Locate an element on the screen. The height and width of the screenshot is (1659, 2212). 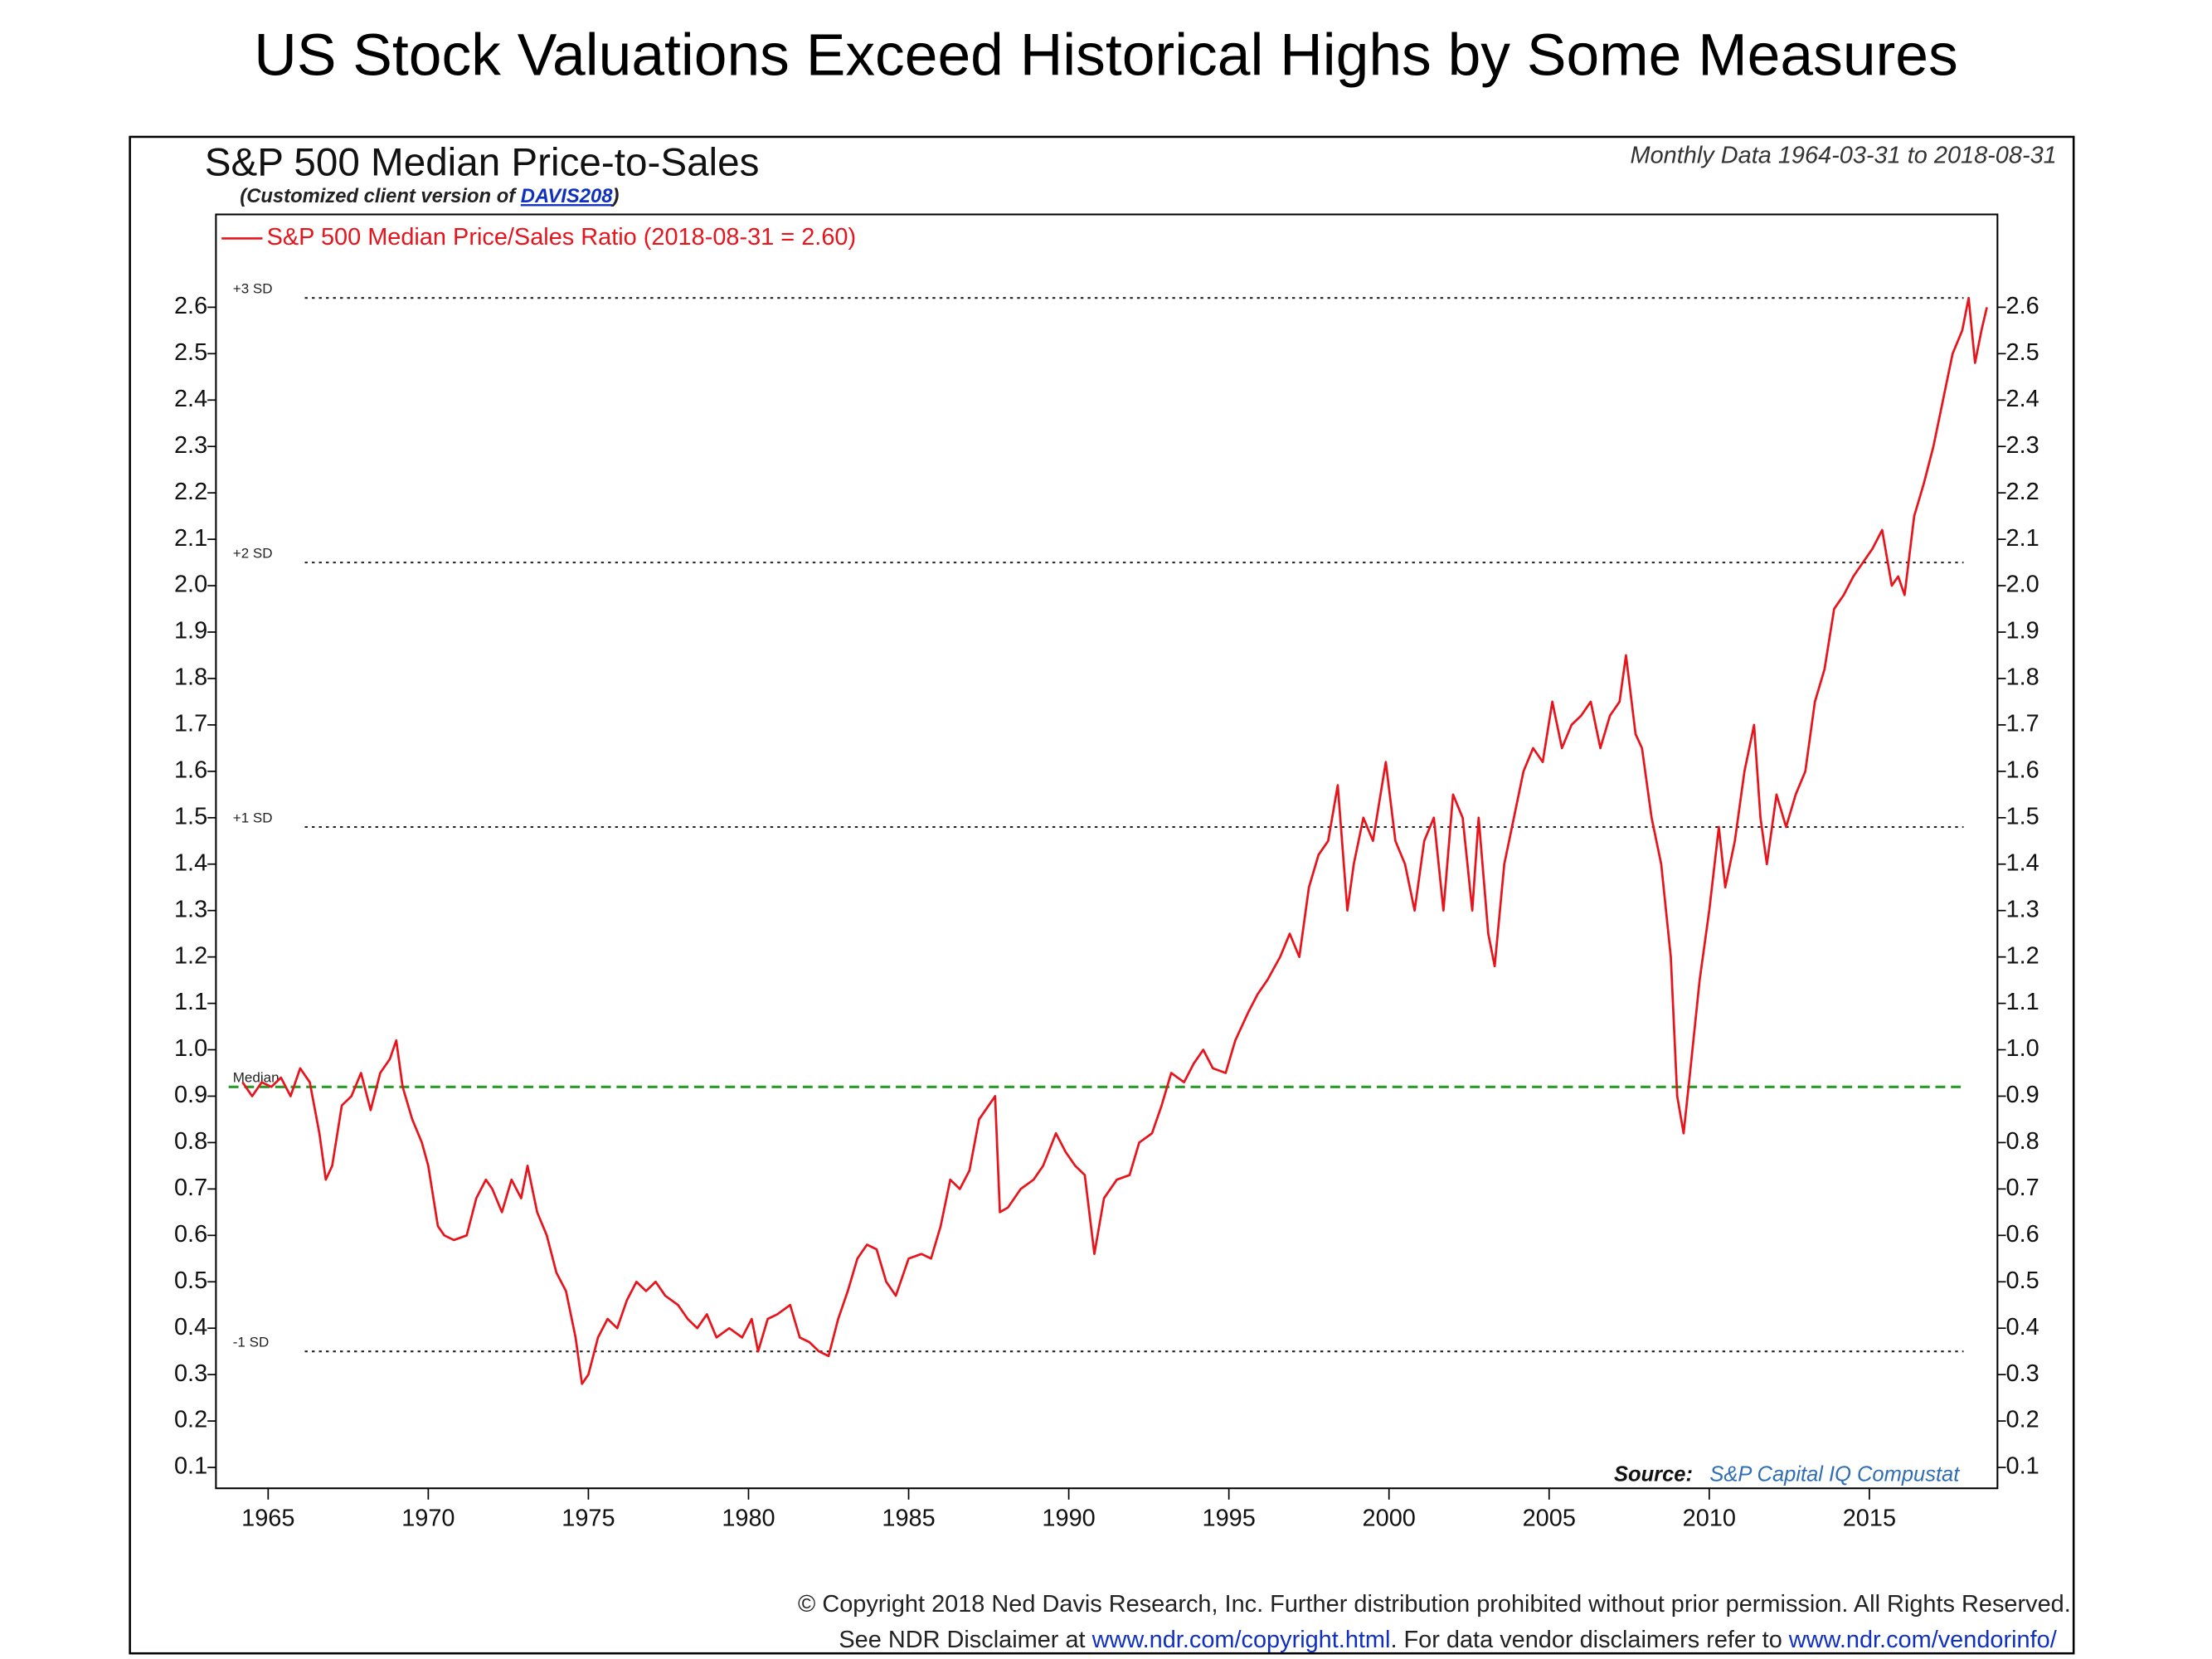
y-tick-label: 0.6 is located at coordinates (190, 1234).